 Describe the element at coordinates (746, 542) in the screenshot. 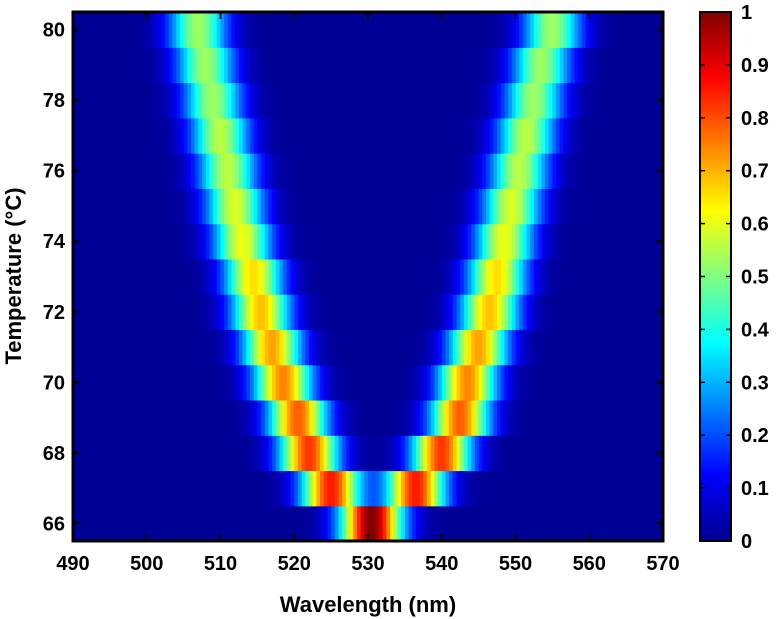

I see `colorbar-tick-label: 0` at that location.